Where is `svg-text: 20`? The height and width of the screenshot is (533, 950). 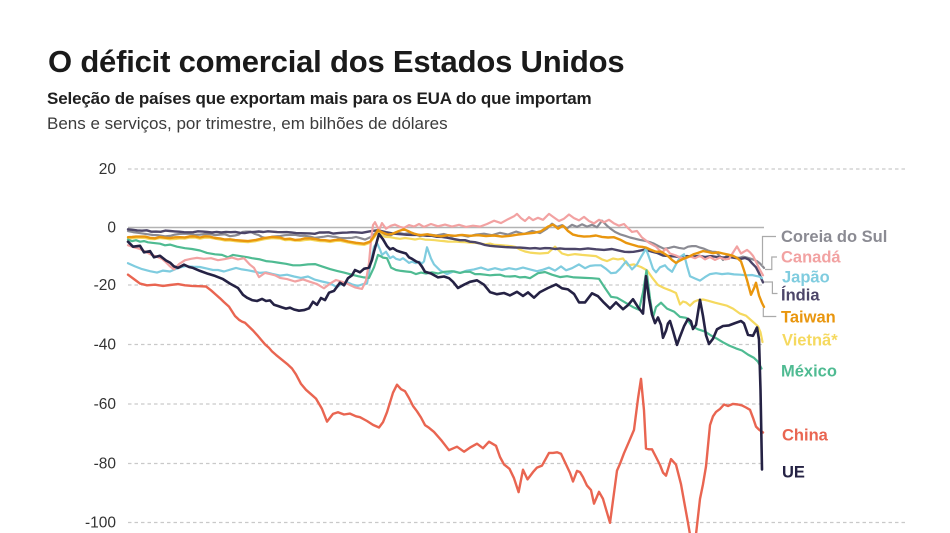
svg-text: 20 is located at coordinates (108, 169).